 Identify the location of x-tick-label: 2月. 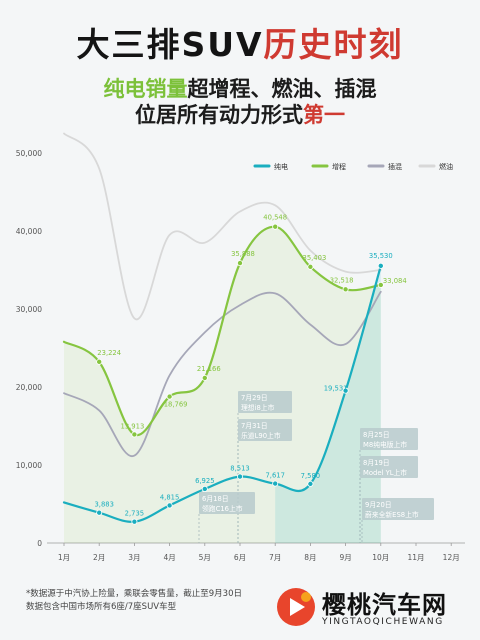
(99, 557).